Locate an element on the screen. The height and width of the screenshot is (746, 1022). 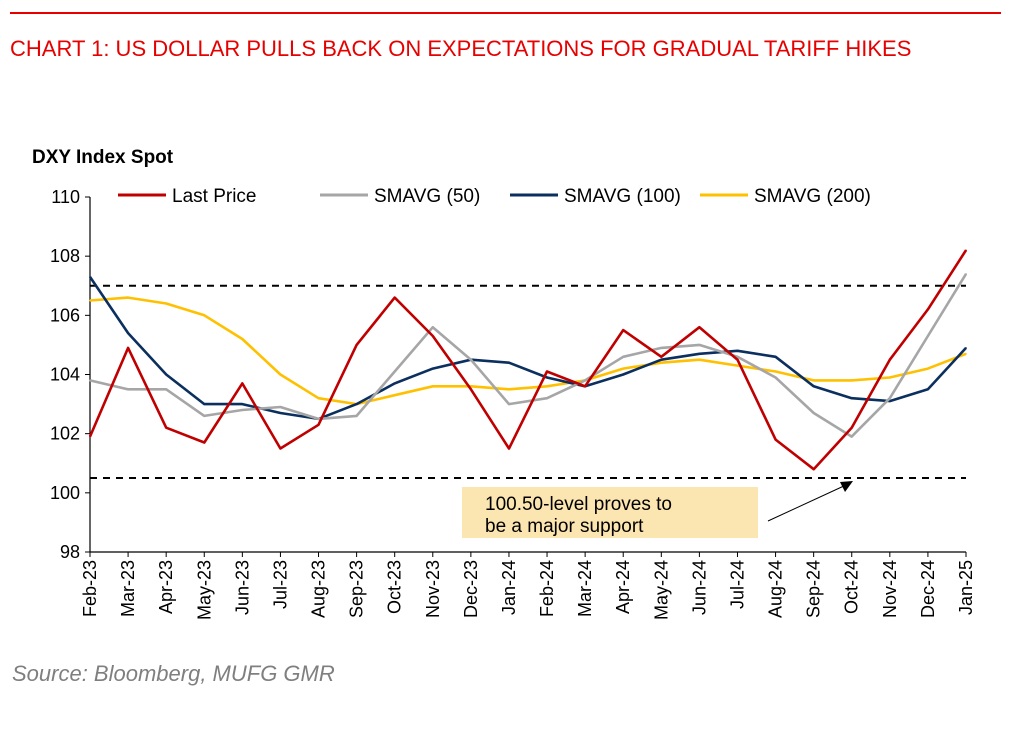
annotation-arrow-line is located at coordinates (807, 503).